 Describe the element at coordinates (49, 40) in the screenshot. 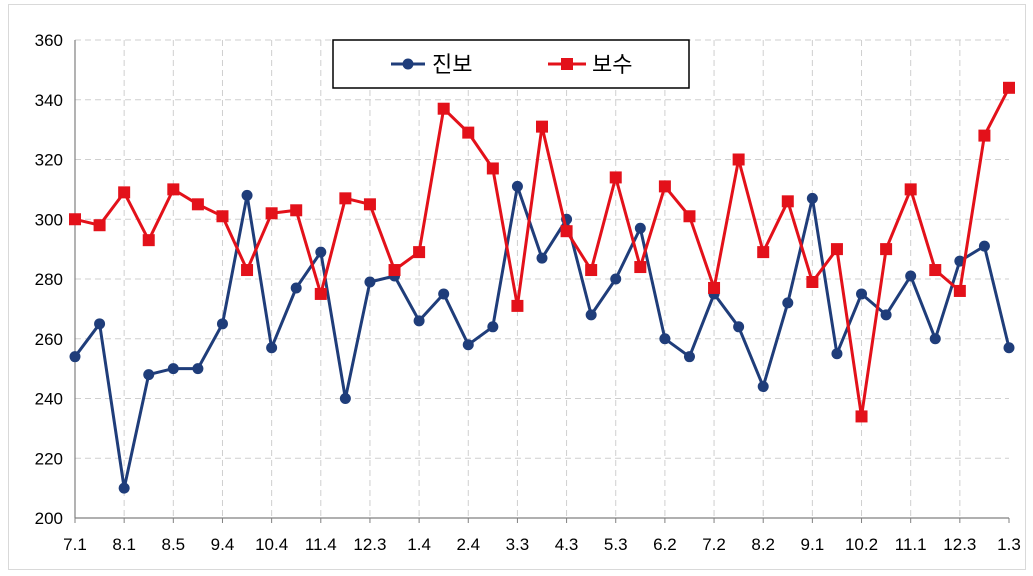

I see `y-tick-label: 360` at that location.